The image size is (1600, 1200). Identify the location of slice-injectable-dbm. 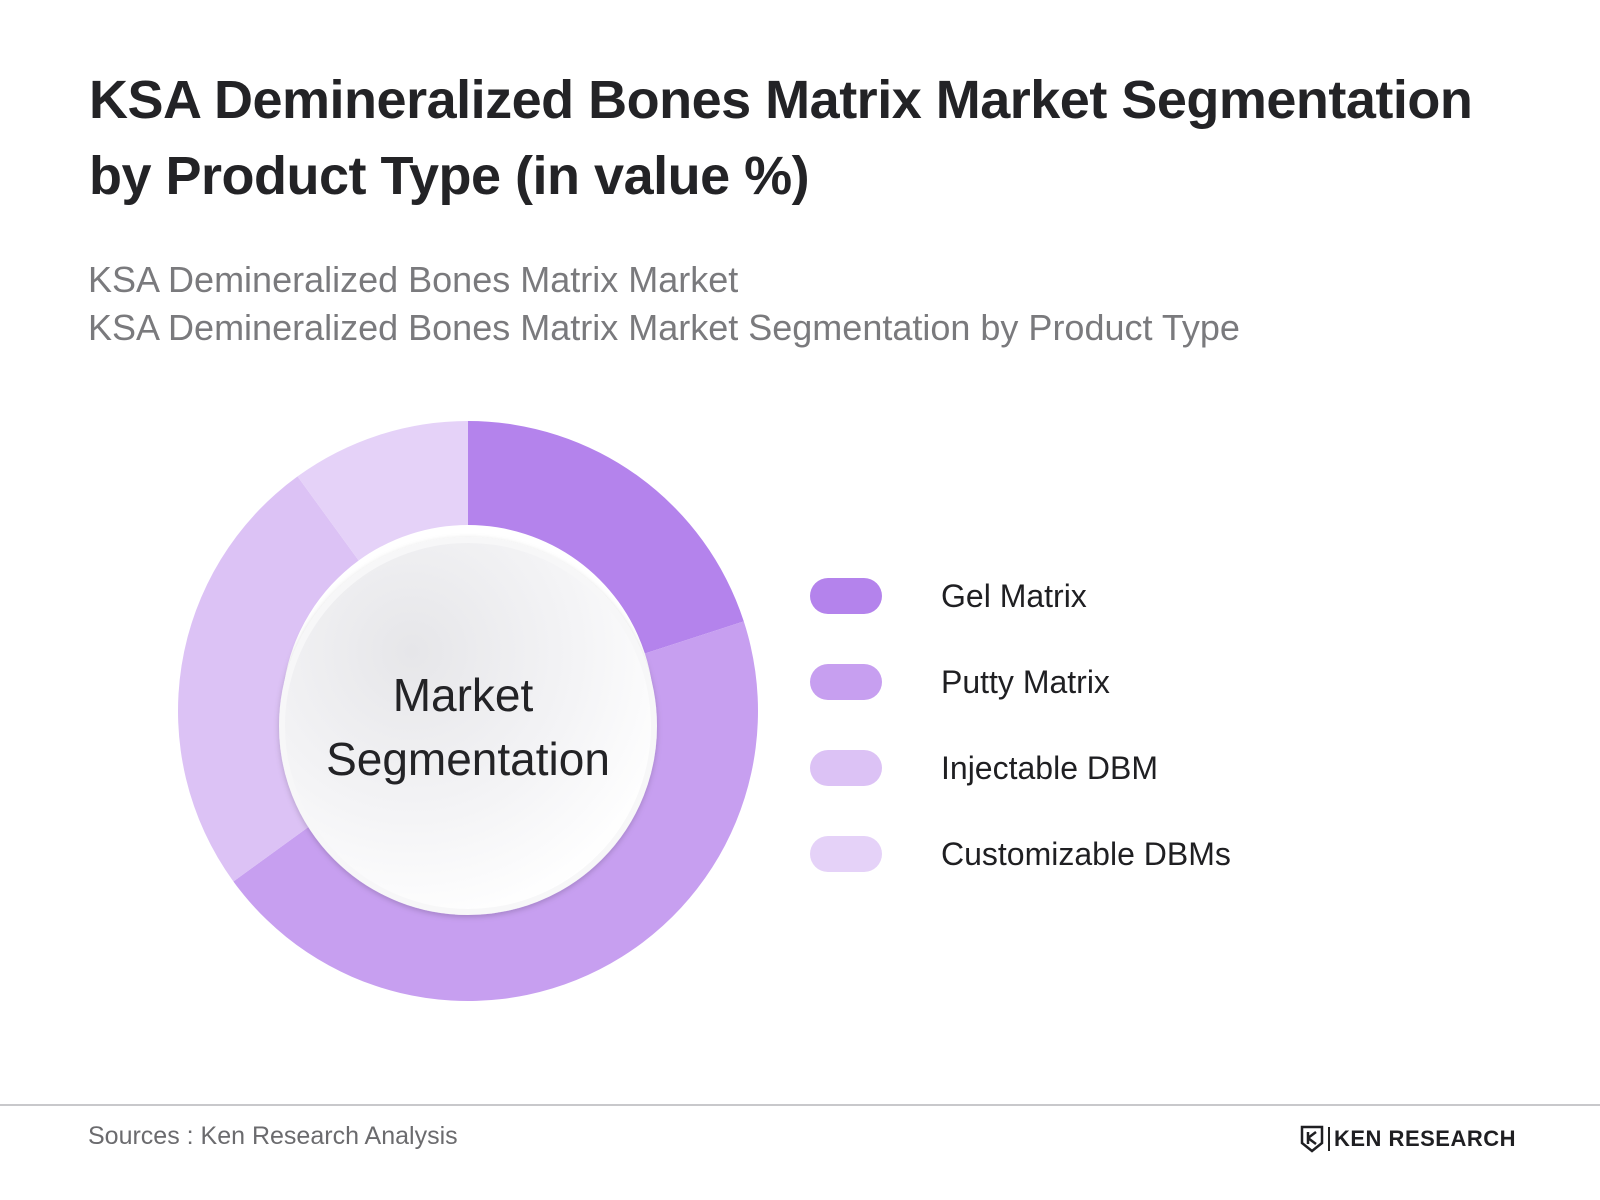
(268, 679).